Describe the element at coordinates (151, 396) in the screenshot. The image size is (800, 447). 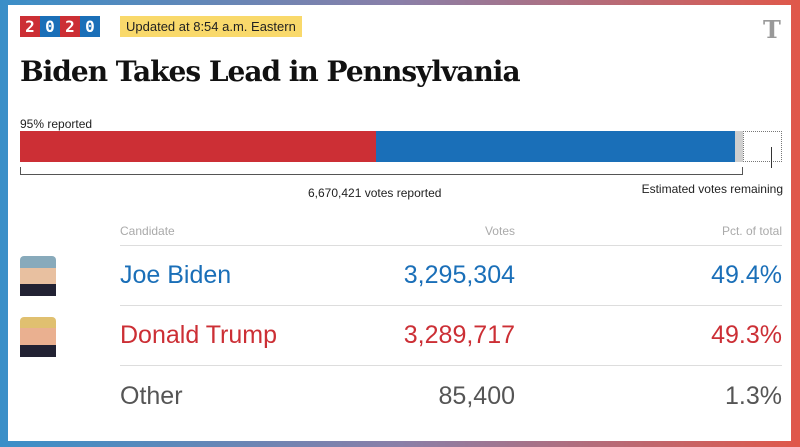
I see `candidate-name: Other` at that location.